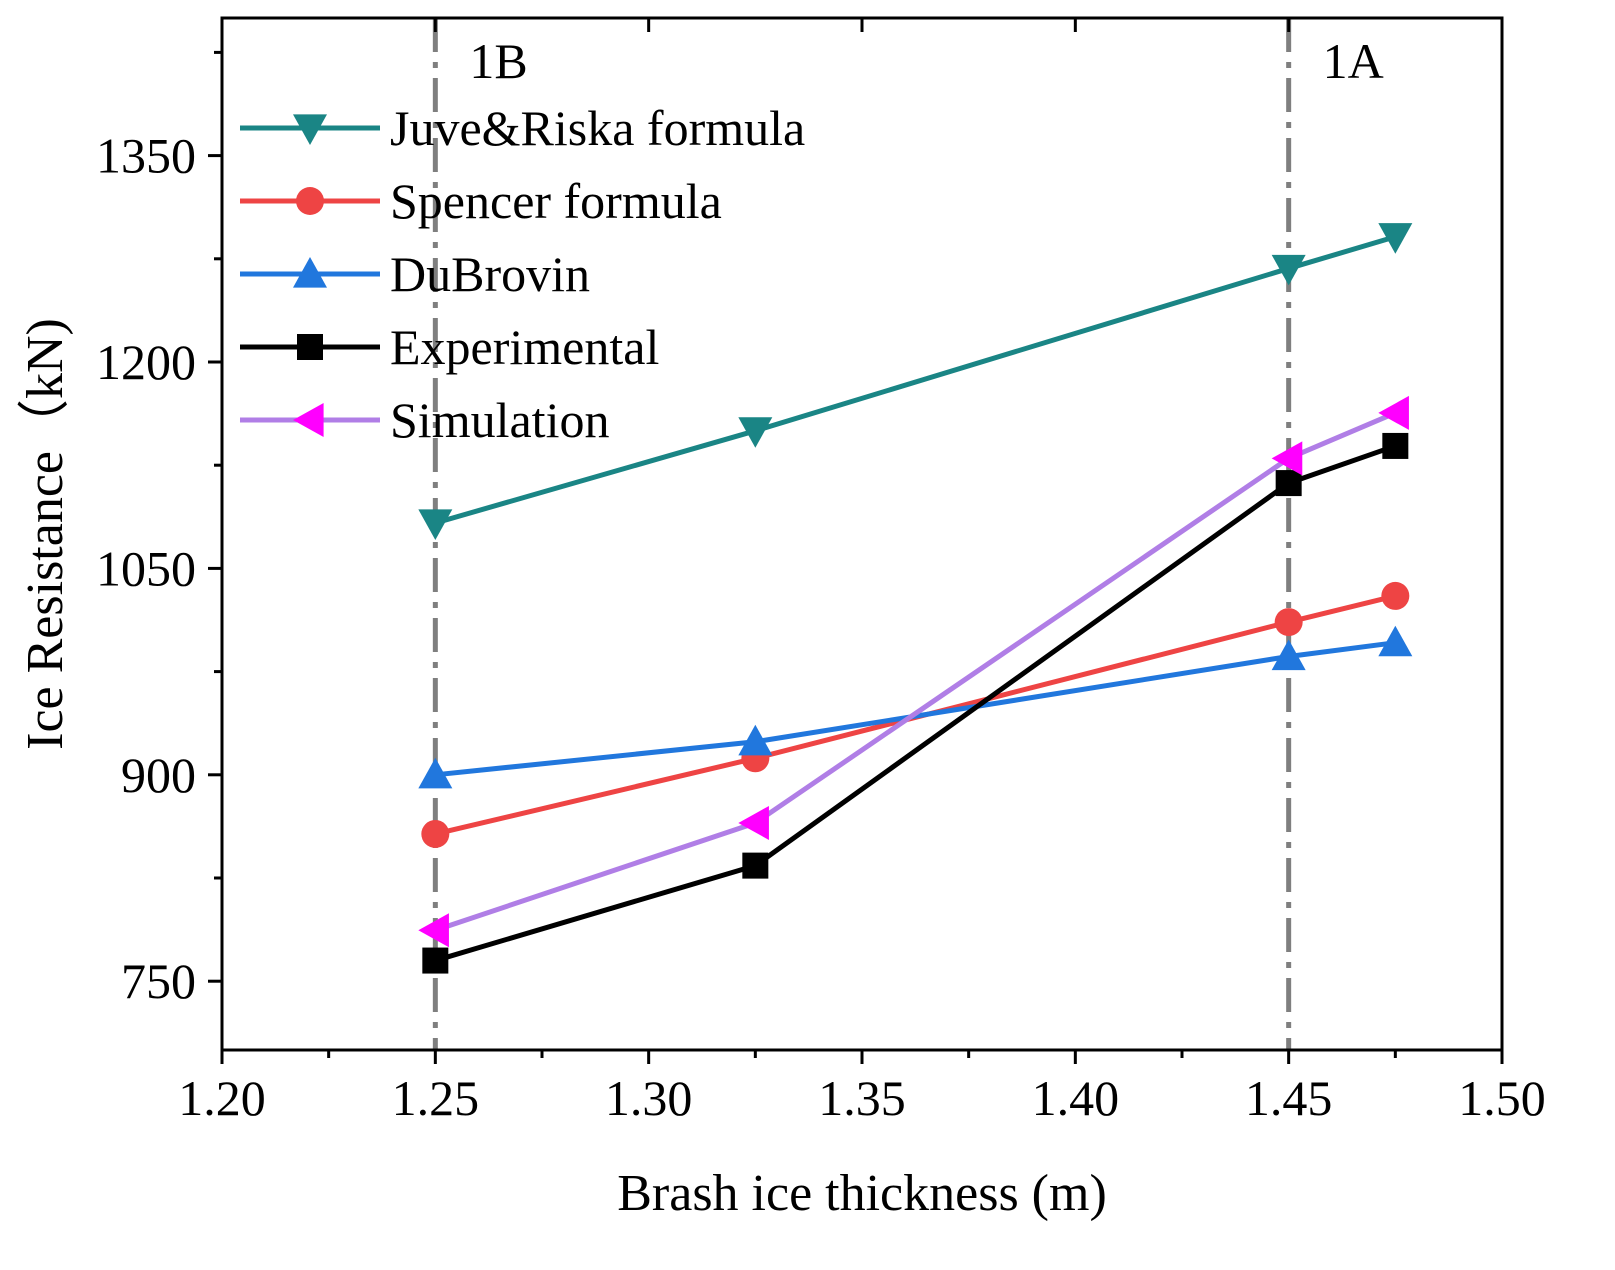 The image size is (1615, 1270). Describe the element at coordinates (915, 709) in the screenshot. I see `series-line-dubrovin` at that location.